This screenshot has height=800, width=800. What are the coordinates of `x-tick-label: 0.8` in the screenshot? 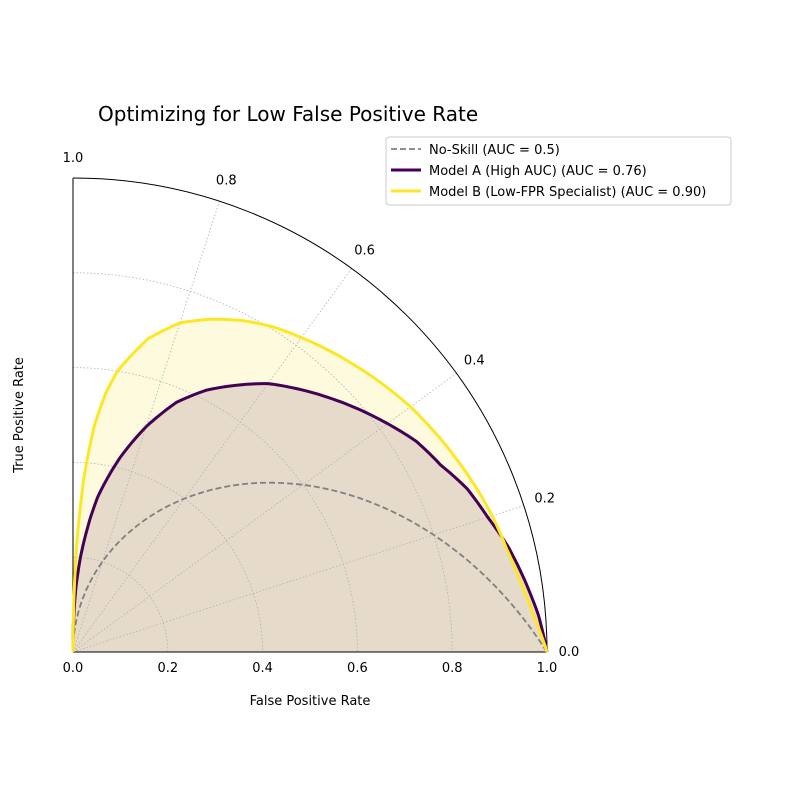 It's located at (452, 668).